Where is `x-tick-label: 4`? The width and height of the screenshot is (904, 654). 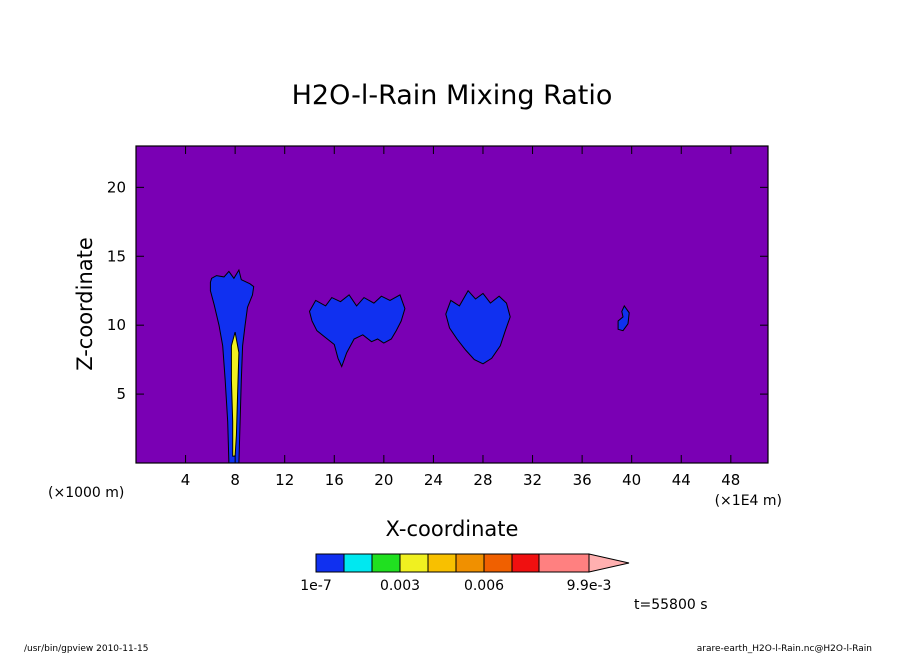 x-tick-label: 4 is located at coordinates (186, 480).